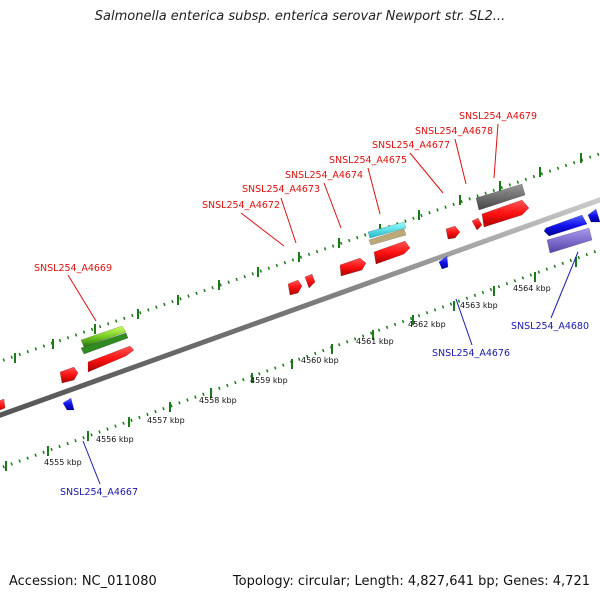  Describe the element at coordinates (427, 324) in the screenshot. I see `scale-label: 4562 kbp` at that location.